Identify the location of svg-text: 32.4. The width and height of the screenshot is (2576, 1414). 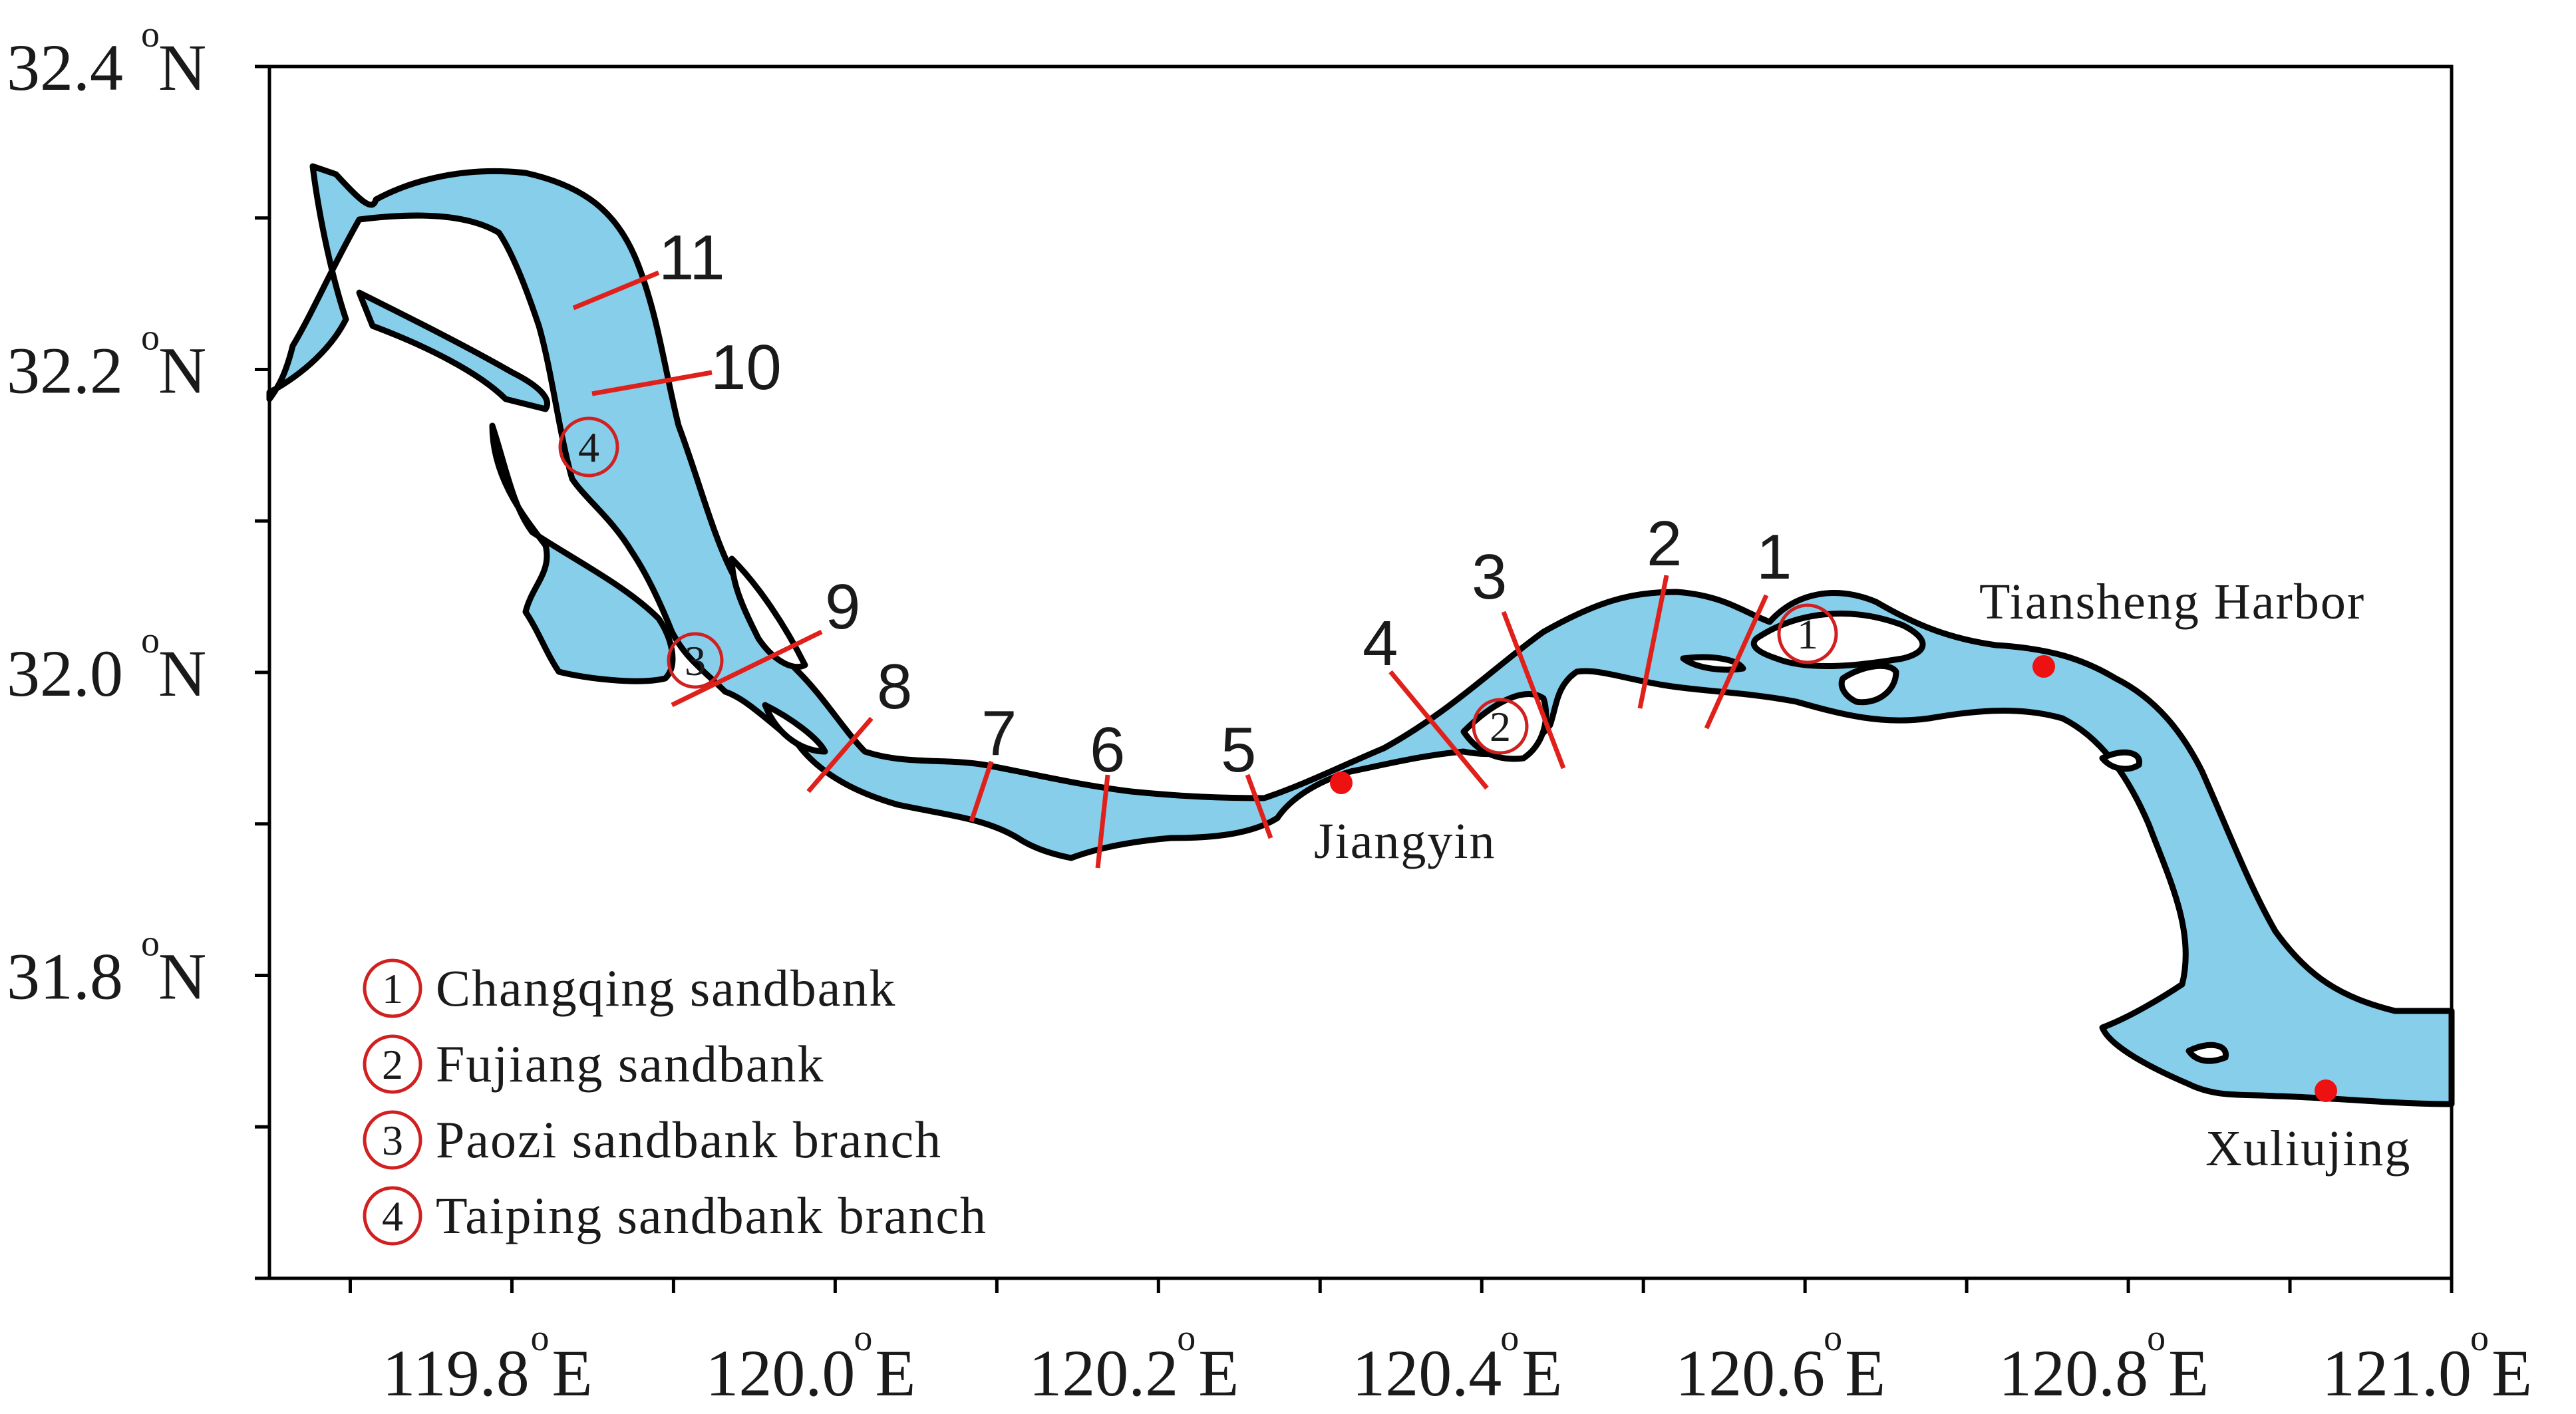
(65, 68).